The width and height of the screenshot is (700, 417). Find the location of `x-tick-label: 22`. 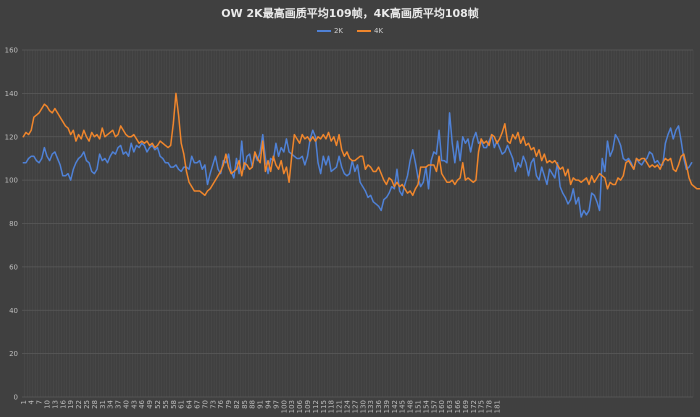

x-tick-label: 22 is located at coordinates (79, 404).